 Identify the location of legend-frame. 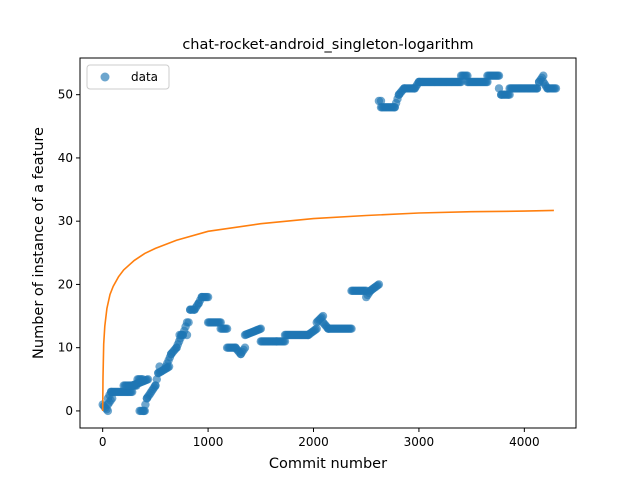
(128, 77).